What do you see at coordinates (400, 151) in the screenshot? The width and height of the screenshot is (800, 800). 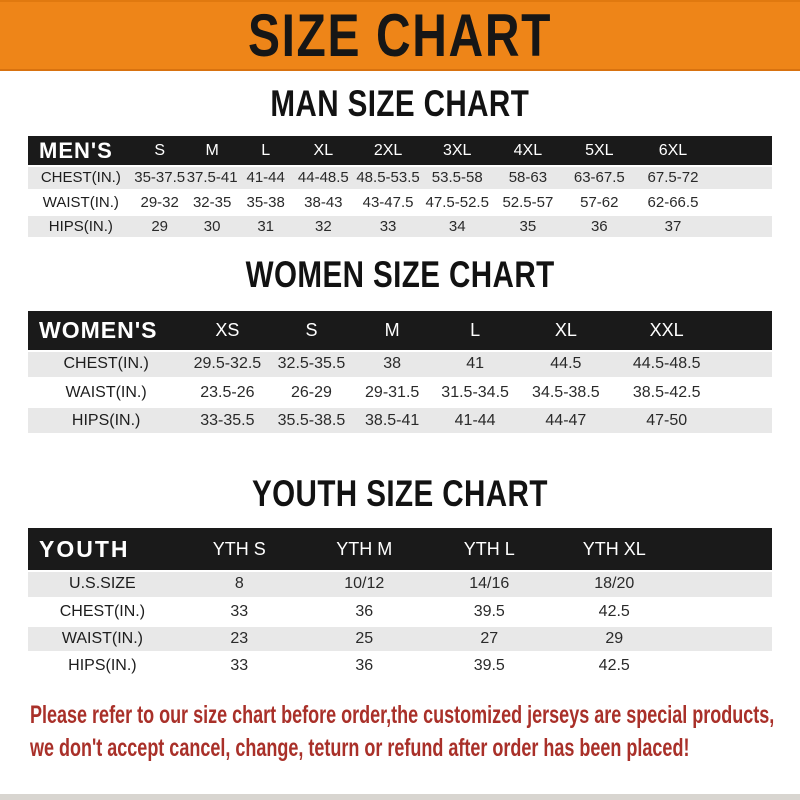 I see `table-header-row: MEN'S S M L XL 2XL 3XL 4XL 5XL 6XL` at bounding box center [400, 151].